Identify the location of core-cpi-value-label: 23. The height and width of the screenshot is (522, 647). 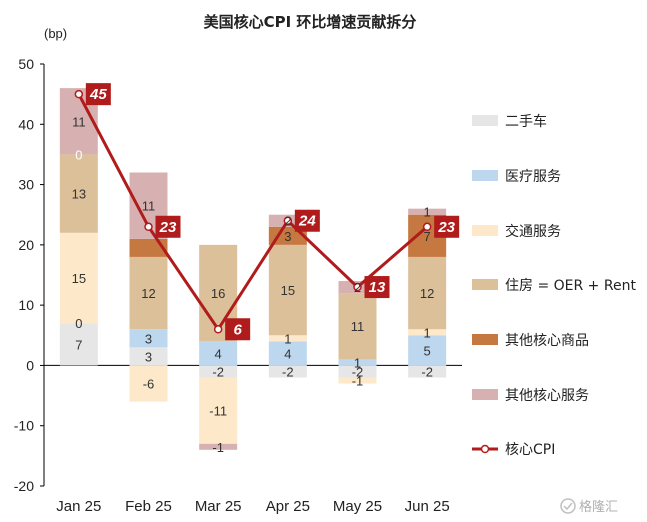
(446, 227).